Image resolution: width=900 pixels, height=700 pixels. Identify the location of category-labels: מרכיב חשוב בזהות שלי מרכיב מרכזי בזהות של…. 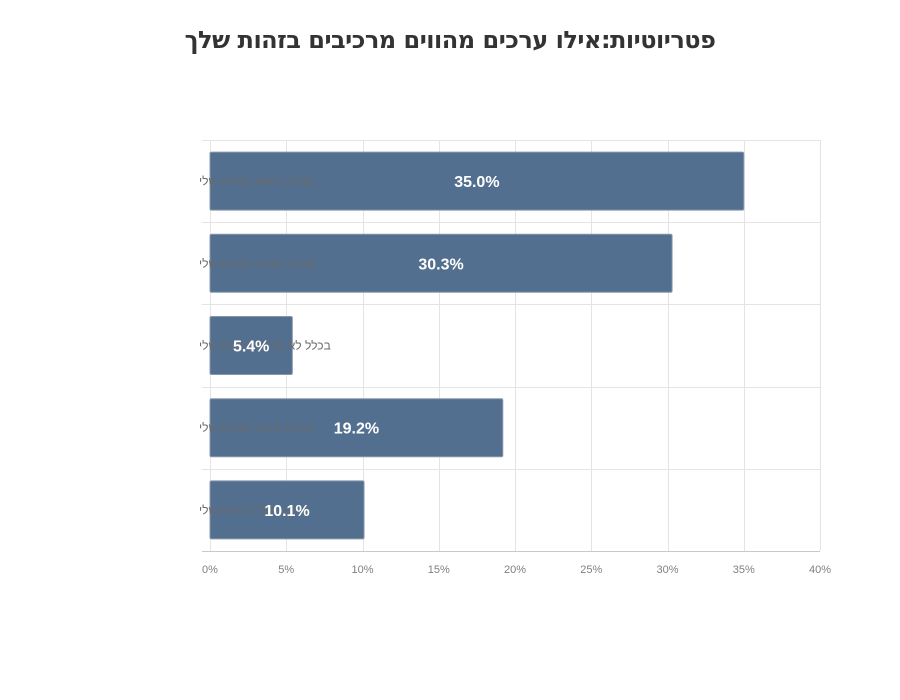
(265, 345).